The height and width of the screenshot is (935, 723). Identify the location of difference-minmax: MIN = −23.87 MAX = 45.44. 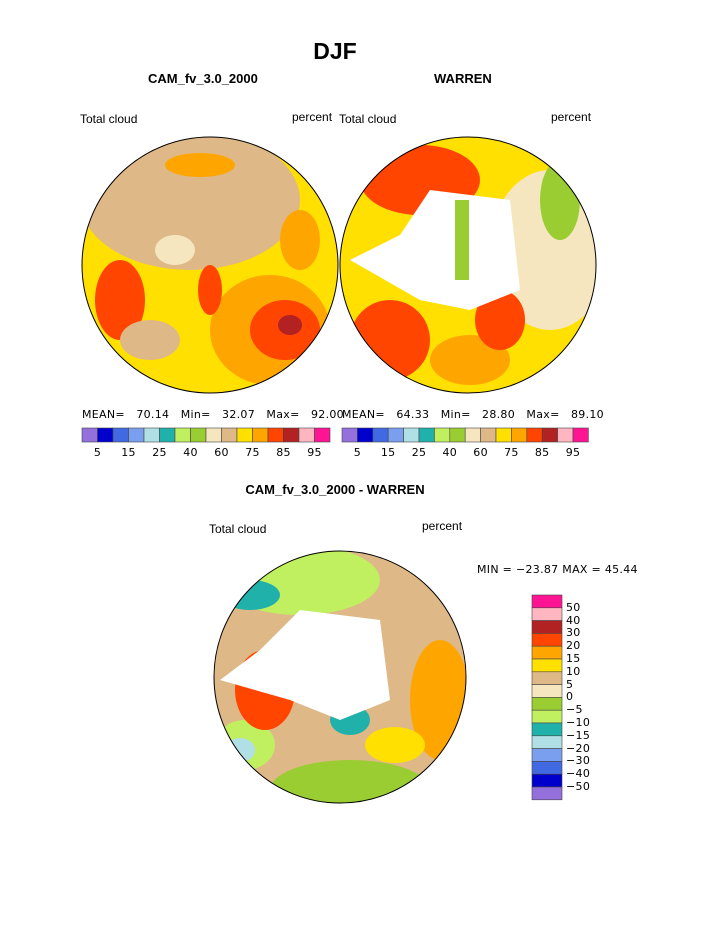
(557, 569).